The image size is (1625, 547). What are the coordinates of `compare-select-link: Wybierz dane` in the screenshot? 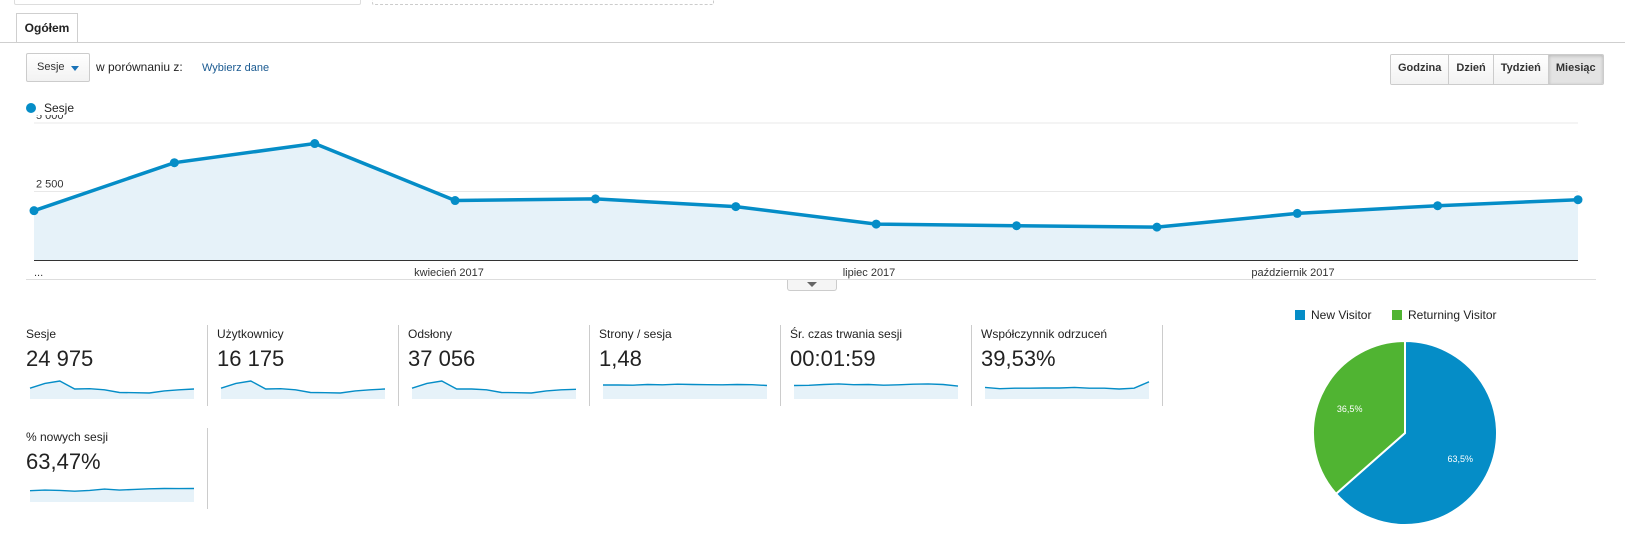 It's located at (236, 68).